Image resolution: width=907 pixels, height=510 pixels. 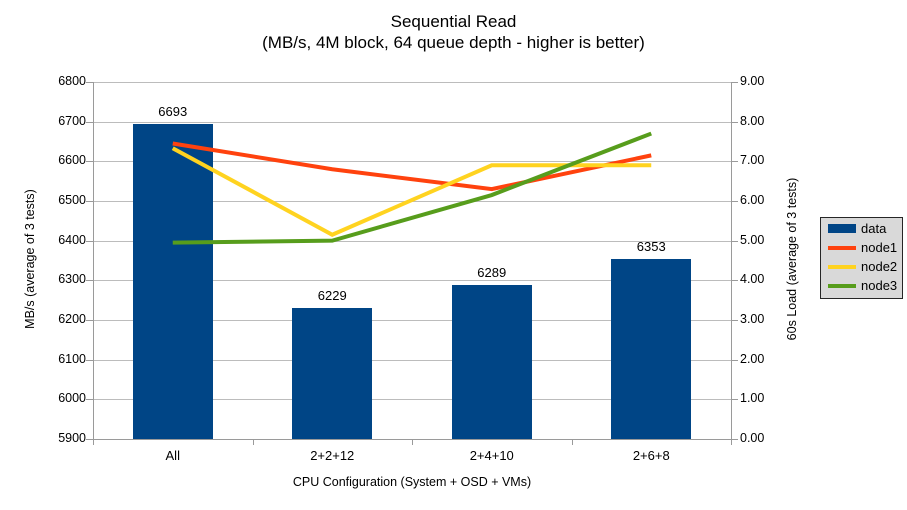 I want to click on axis-title-right: 60s Load (average of 3 tests), so click(x=792, y=259).